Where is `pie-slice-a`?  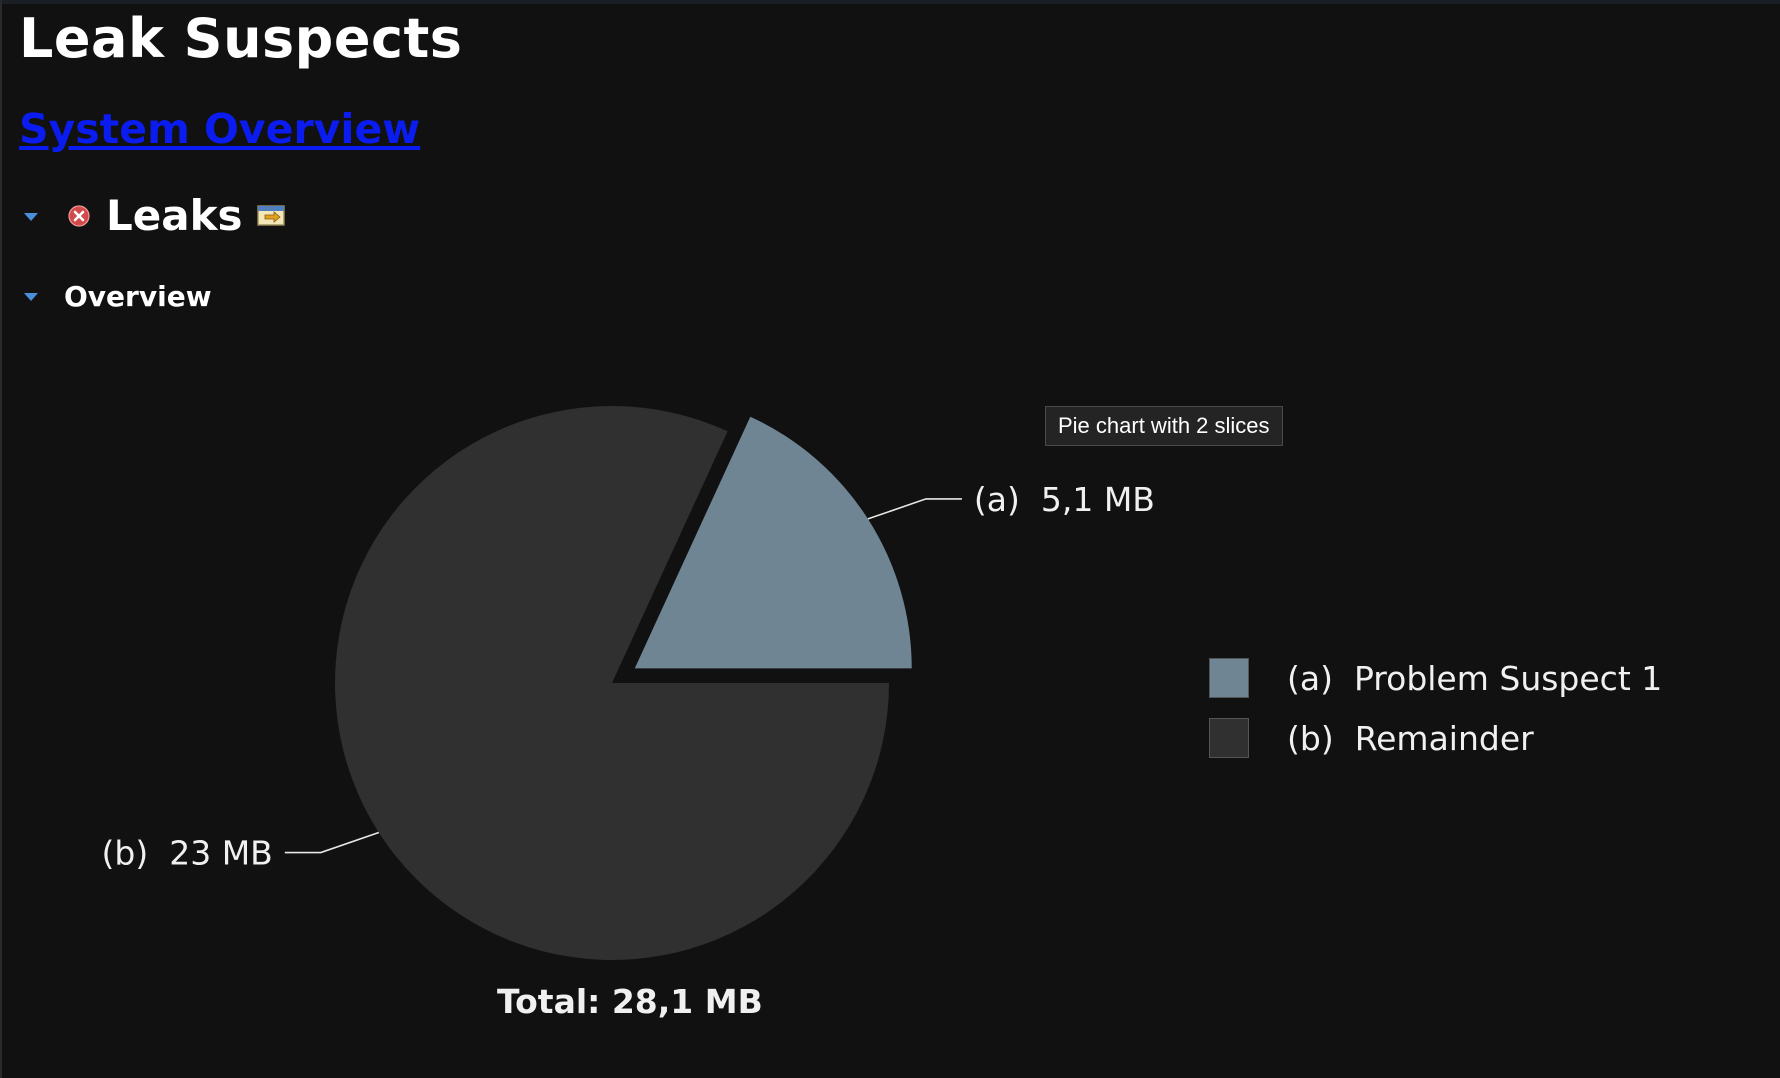
pie-slice-a is located at coordinates (773, 542).